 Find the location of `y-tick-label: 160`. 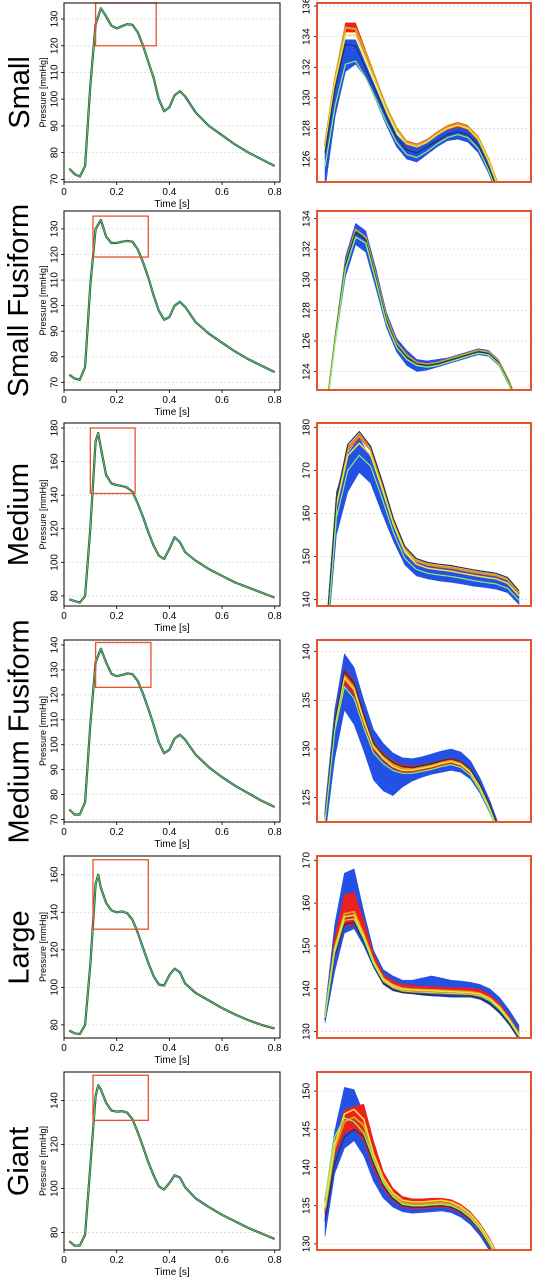

y-tick-label: 160 is located at coordinates (55, 874).